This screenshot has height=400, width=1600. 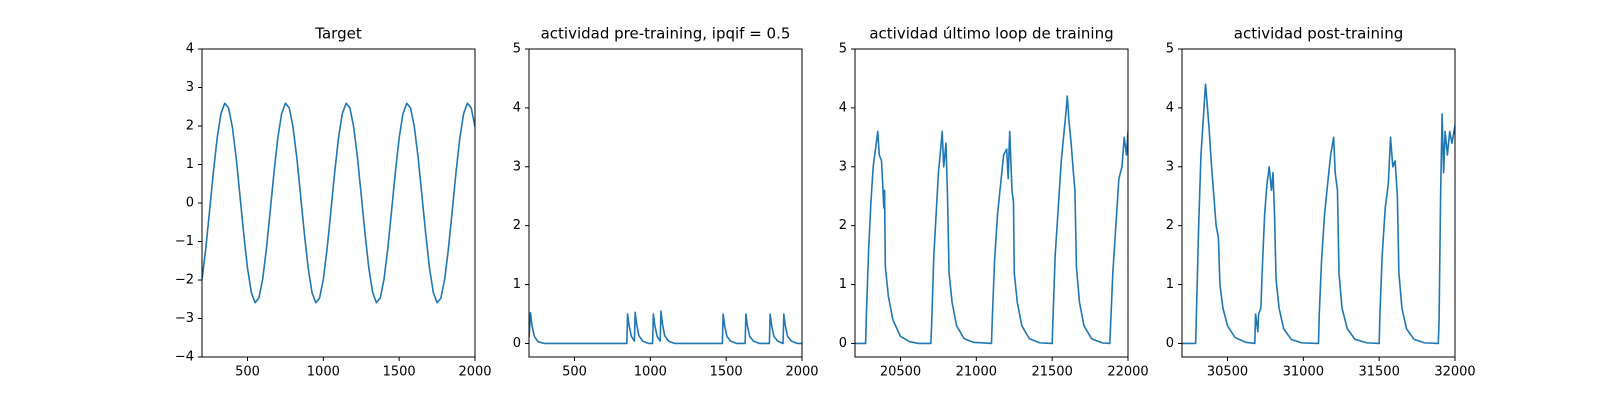 I want to click on x-tick-label: 21000, so click(x=976, y=372).